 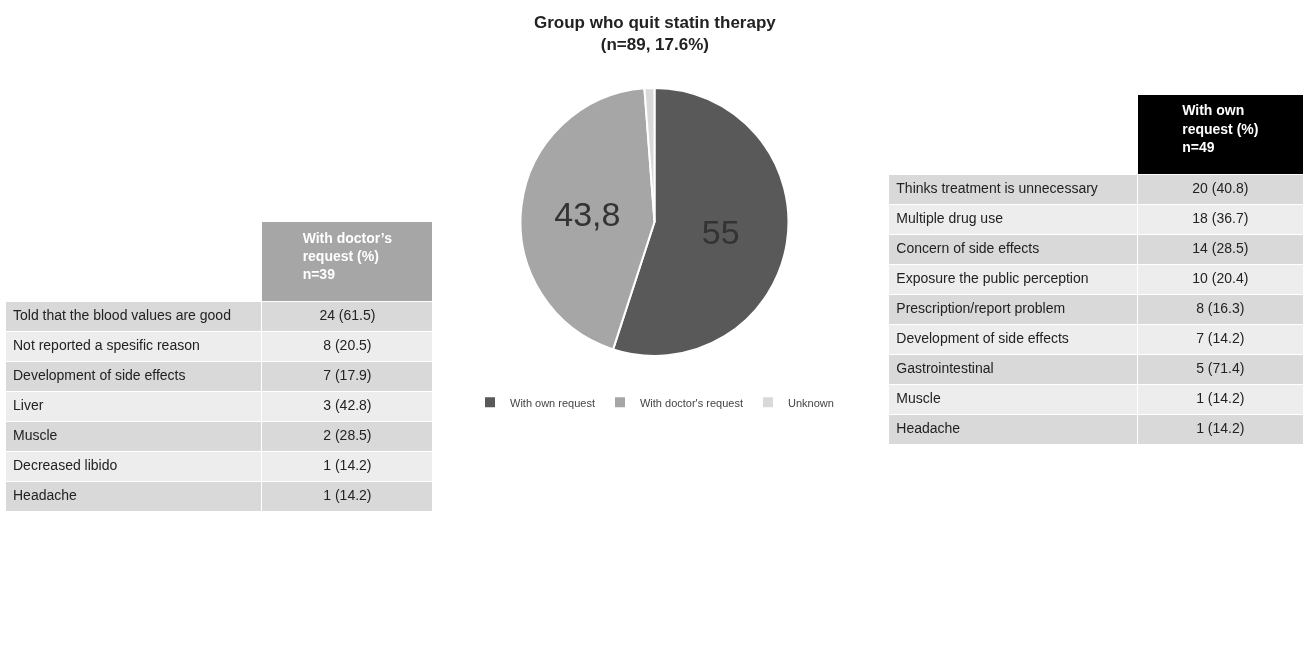 What do you see at coordinates (28, 405) in the screenshot?
I see `category-label: Liver` at bounding box center [28, 405].